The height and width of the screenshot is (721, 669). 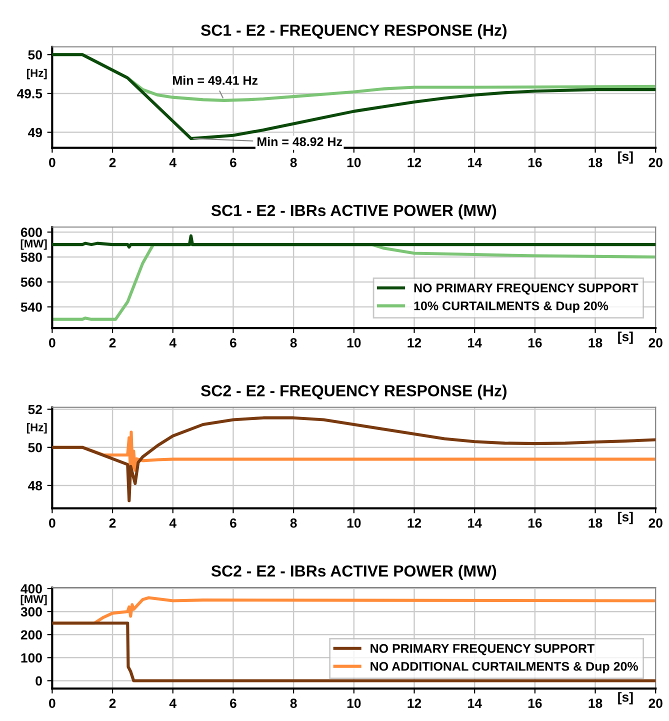 I want to click on y-tick-label: 49, so click(x=35, y=133).